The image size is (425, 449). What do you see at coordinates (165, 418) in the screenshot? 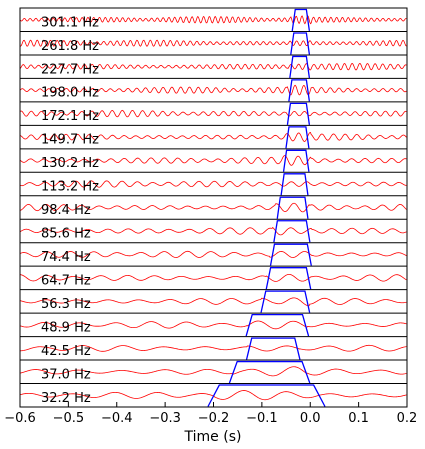
I see `x-tick-label: −0.3` at bounding box center [165, 418].